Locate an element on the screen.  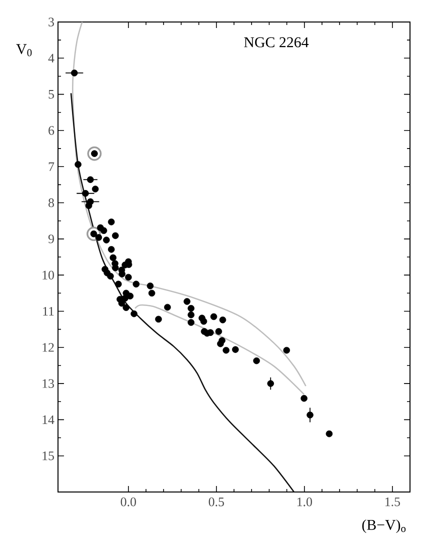
y-tick-label: 9 is located at coordinates (51, 239).